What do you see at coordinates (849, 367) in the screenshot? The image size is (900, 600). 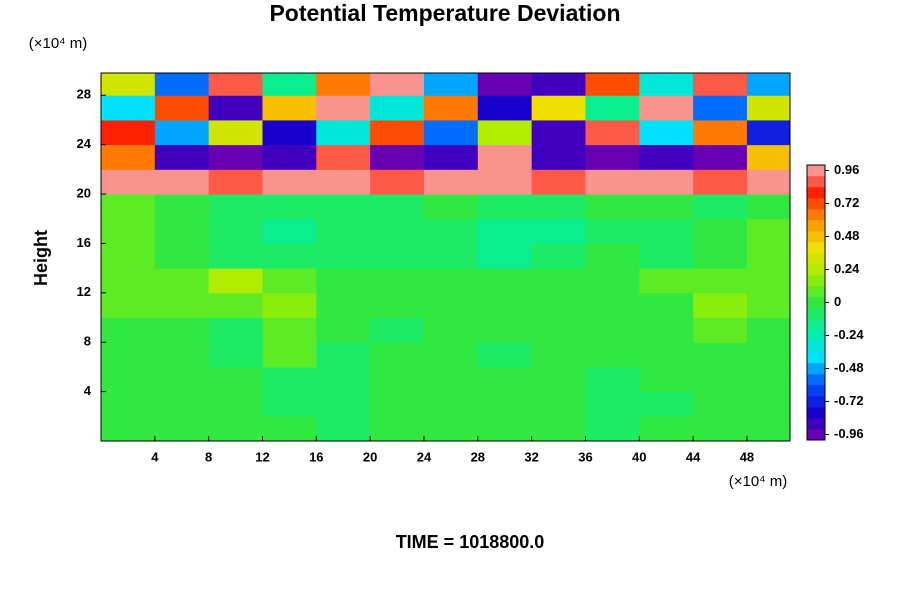 I see `colorbar-tick-label: -0.48` at bounding box center [849, 367].